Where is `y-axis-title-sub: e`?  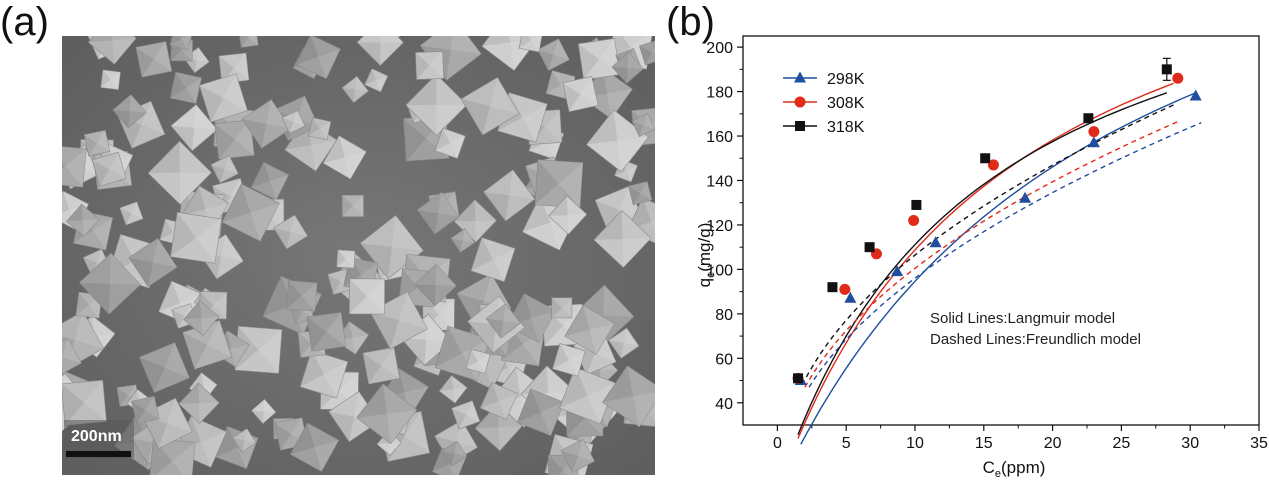
y-axis-title-sub: e is located at coordinates (711, 275).